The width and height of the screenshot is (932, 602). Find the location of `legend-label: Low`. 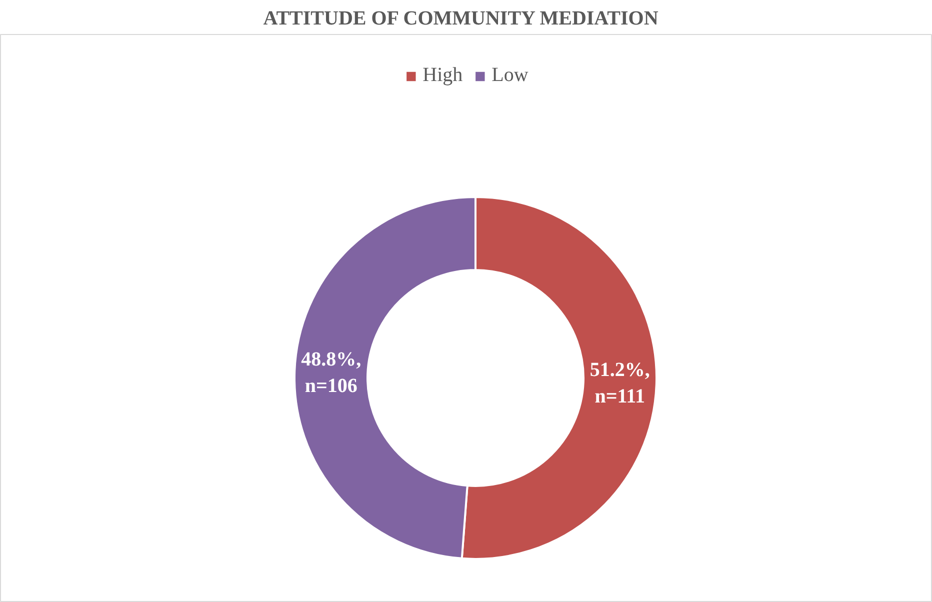

legend-label: Low is located at coordinates (510, 75).